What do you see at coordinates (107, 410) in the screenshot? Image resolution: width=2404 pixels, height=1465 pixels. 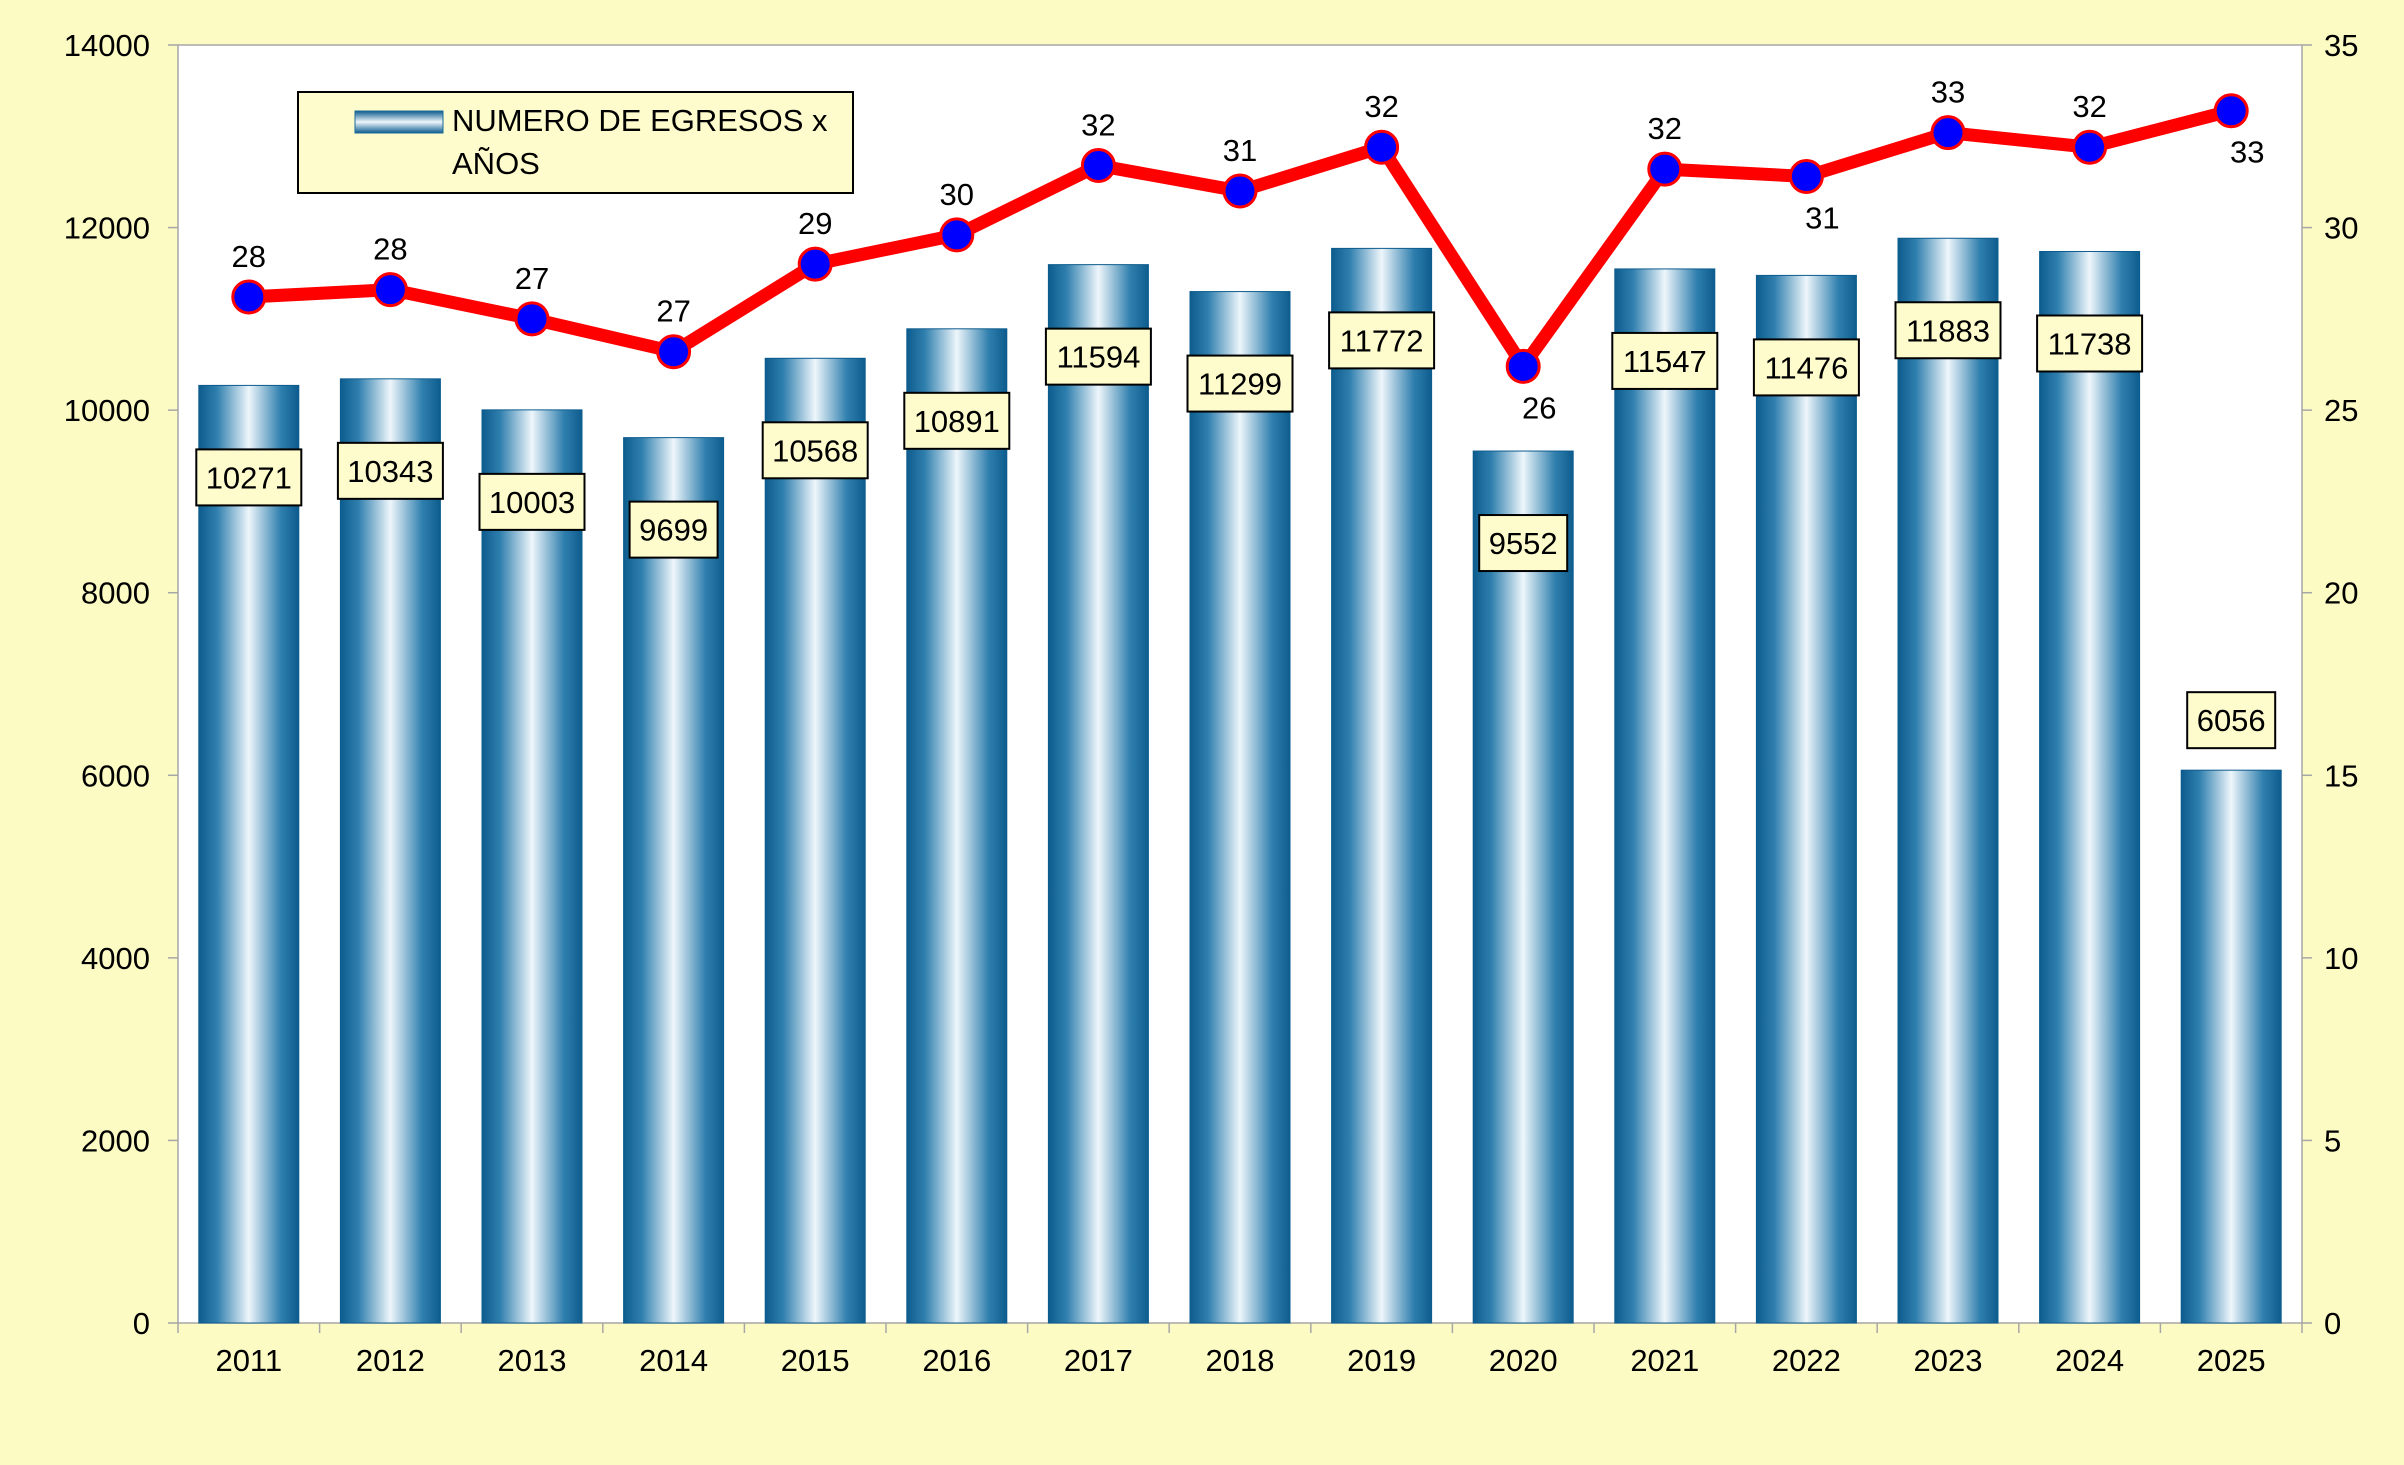 I see `y-left-tick-label: 10000` at bounding box center [107, 410].